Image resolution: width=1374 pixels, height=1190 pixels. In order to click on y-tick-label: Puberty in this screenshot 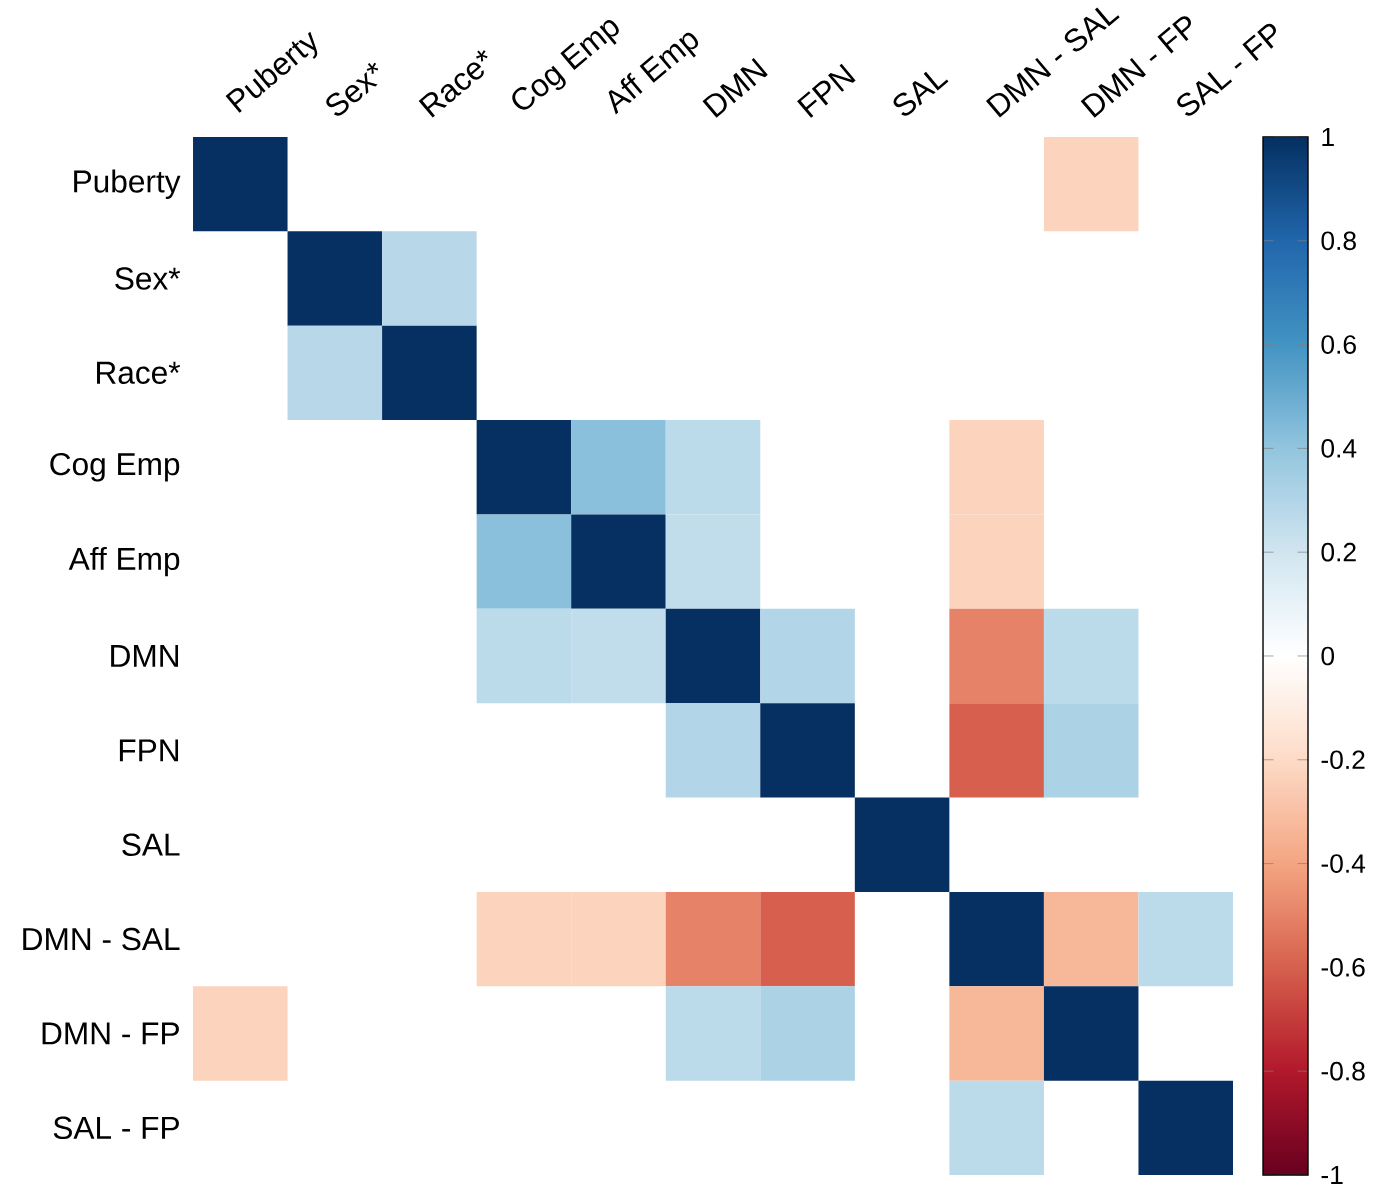, I will do `click(127, 184)`.